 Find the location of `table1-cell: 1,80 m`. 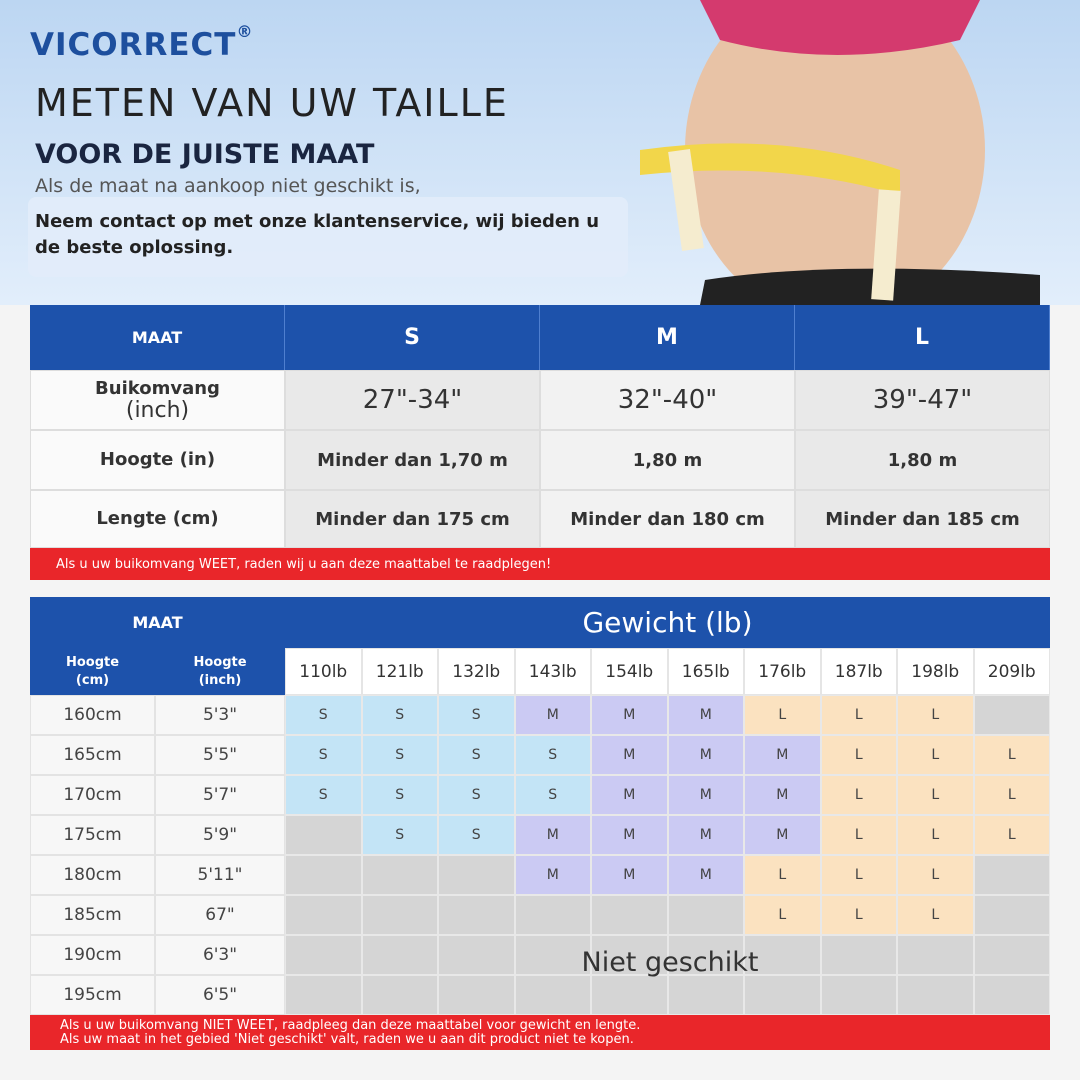

table1-cell: 1,80 m is located at coordinates (667, 460).